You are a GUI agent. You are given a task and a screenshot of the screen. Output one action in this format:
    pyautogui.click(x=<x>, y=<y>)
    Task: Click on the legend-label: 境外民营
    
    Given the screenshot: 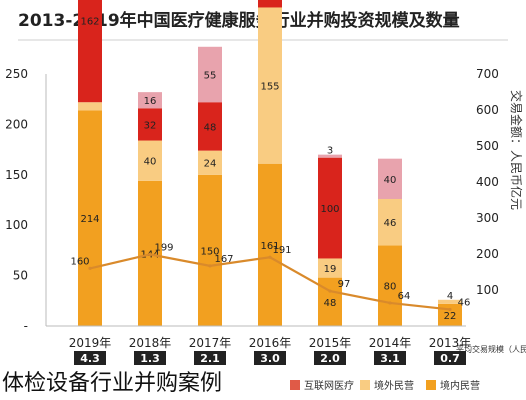 What is the action you would take?
    pyautogui.click(x=394, y=385)
    